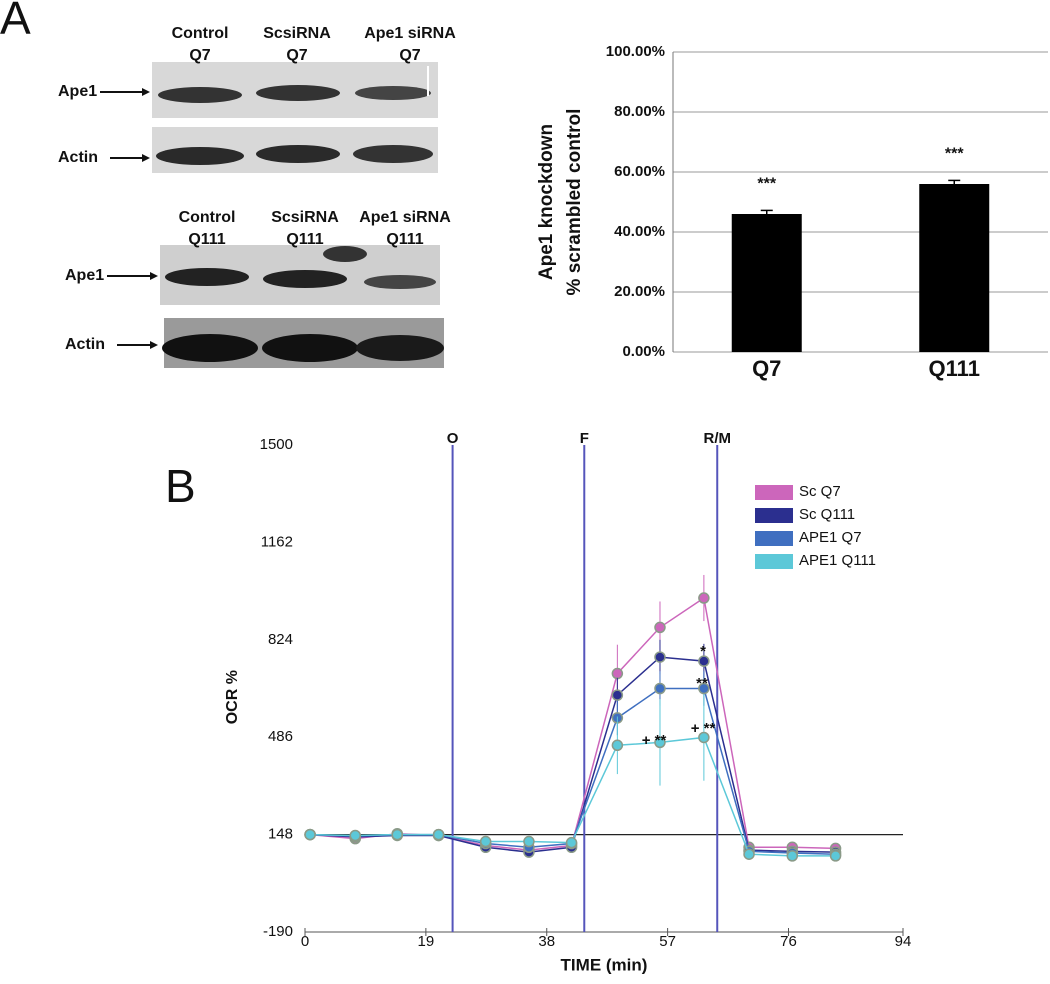  Describe the element at coordinates (232, 697) in the screenshot. I see `y-axis-label: OCR %` at that location.